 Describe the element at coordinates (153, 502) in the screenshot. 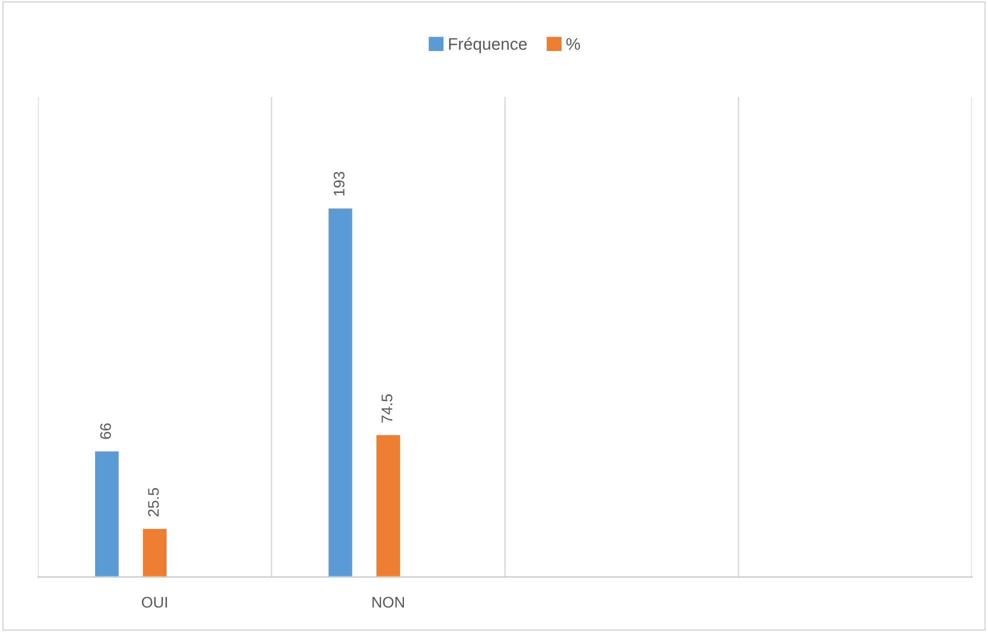

I see `data-label: 25.5` at that location.